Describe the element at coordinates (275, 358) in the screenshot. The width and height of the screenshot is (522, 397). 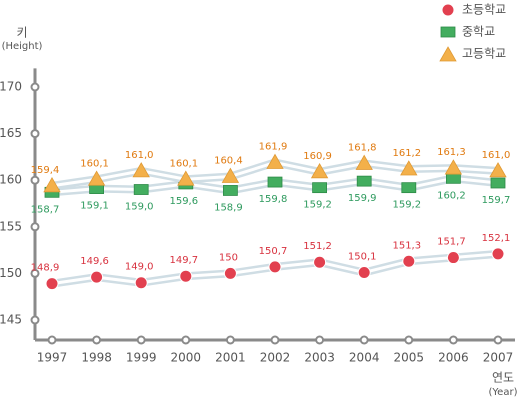
I see `x-tick-label: 2002` at that location.